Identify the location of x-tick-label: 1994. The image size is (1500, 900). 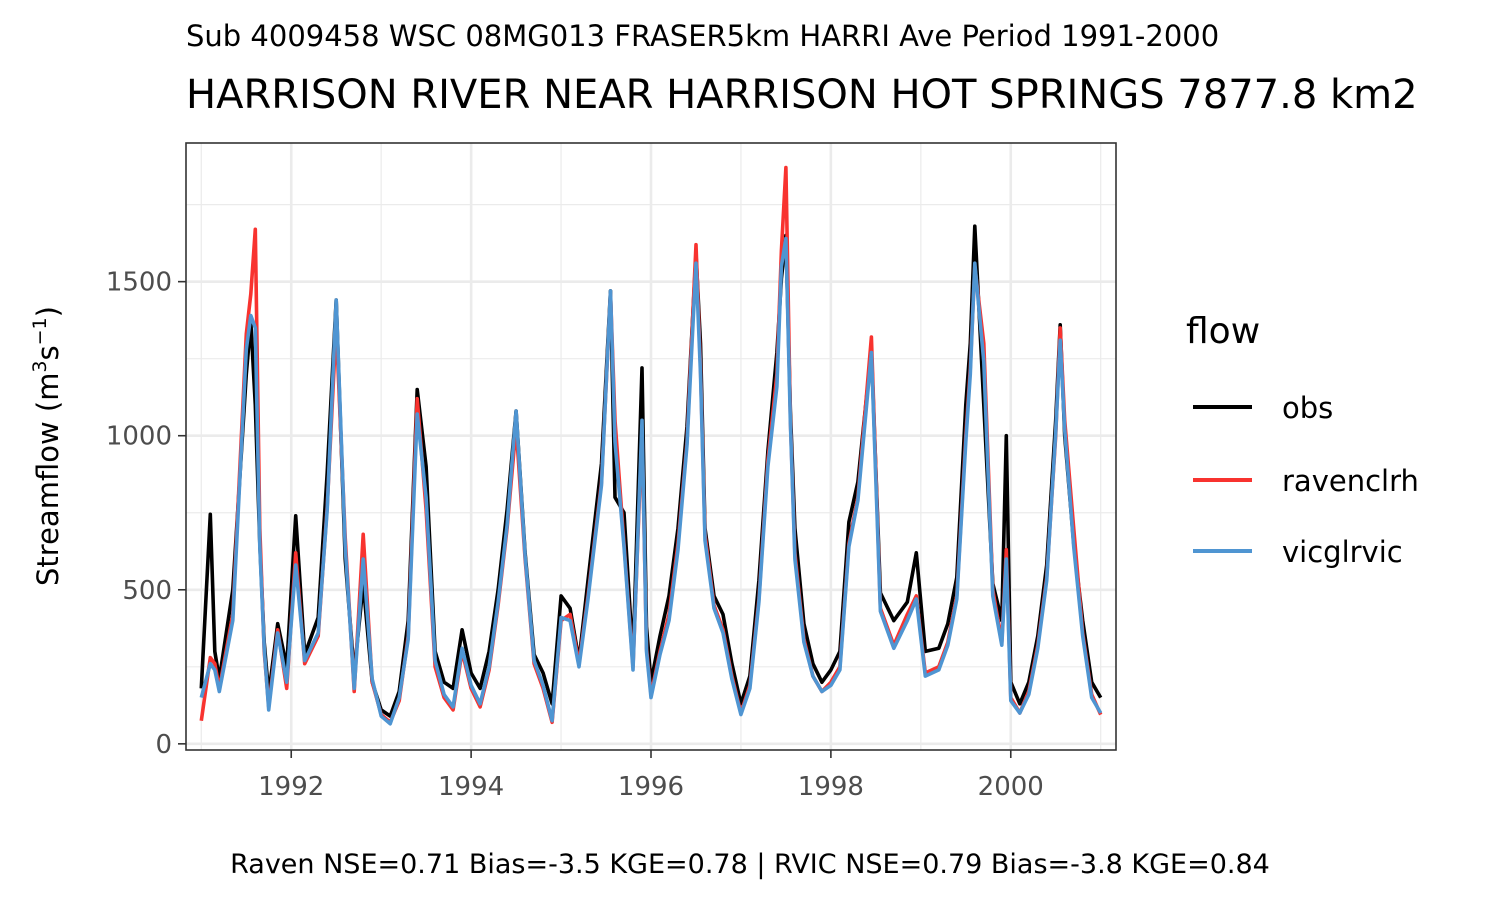
(471, 787).